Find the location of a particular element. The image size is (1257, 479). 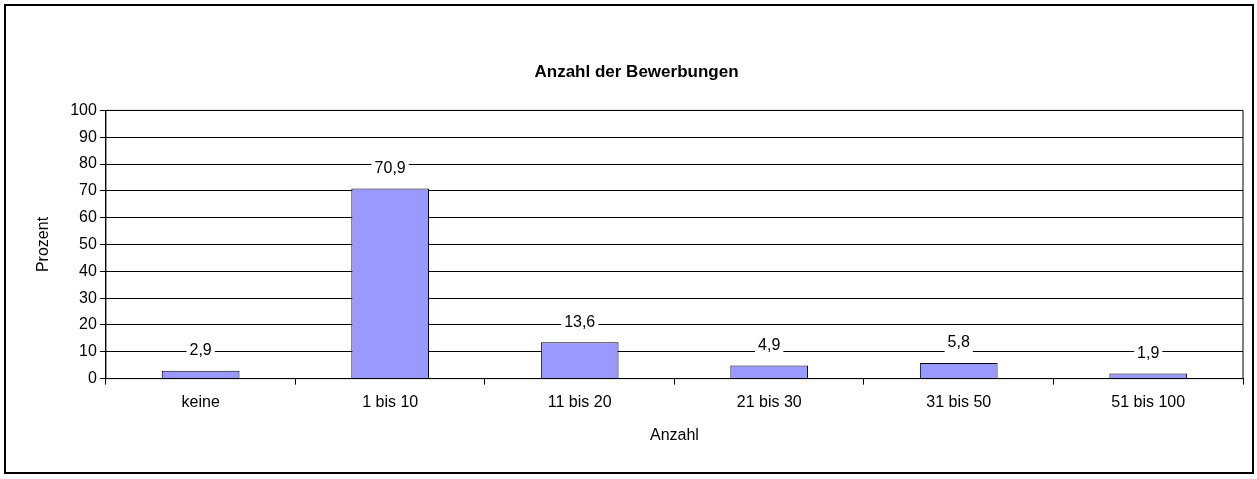

y-tick-label: 60 is located at coordinates (88, 217).